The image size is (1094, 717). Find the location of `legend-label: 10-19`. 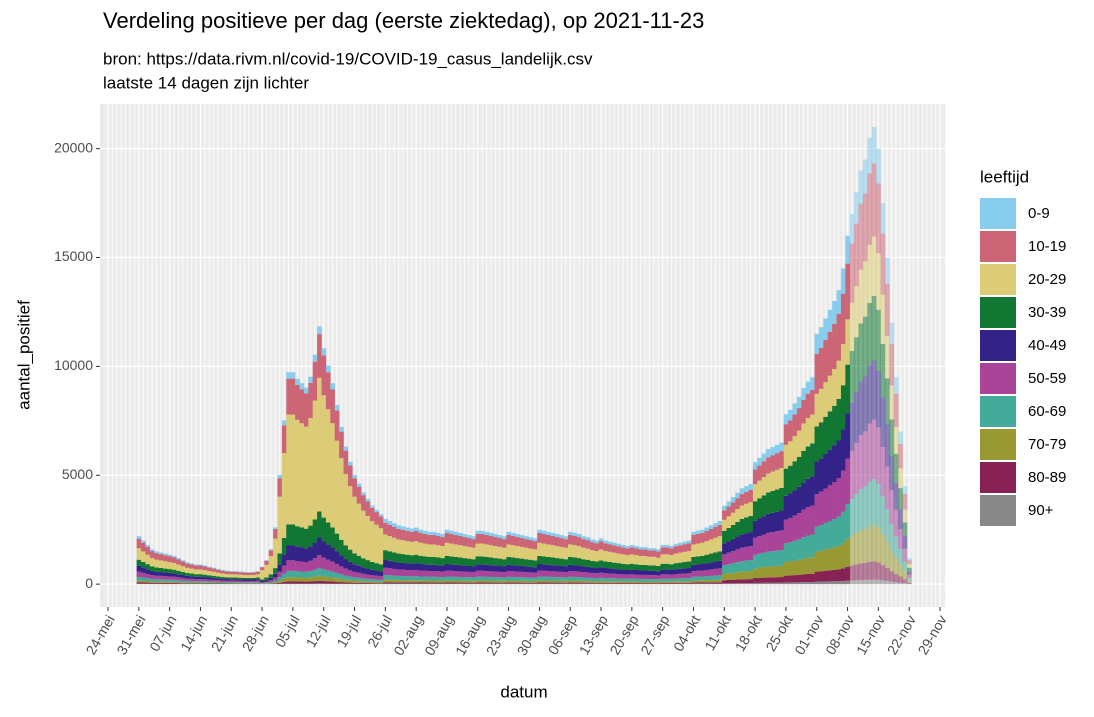

legend-label: 10-19 is located at coordinates (1047, 246).